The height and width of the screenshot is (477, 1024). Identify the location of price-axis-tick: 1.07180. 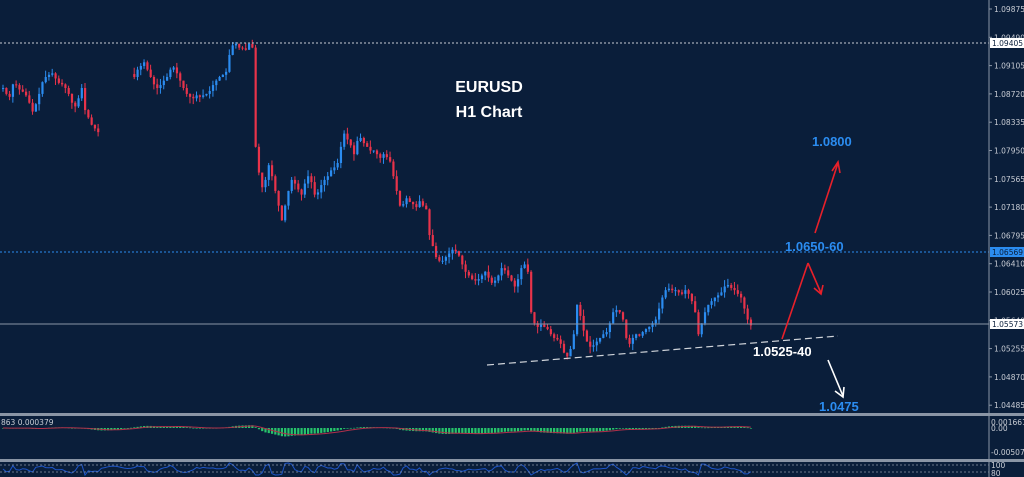
(1009, 207).